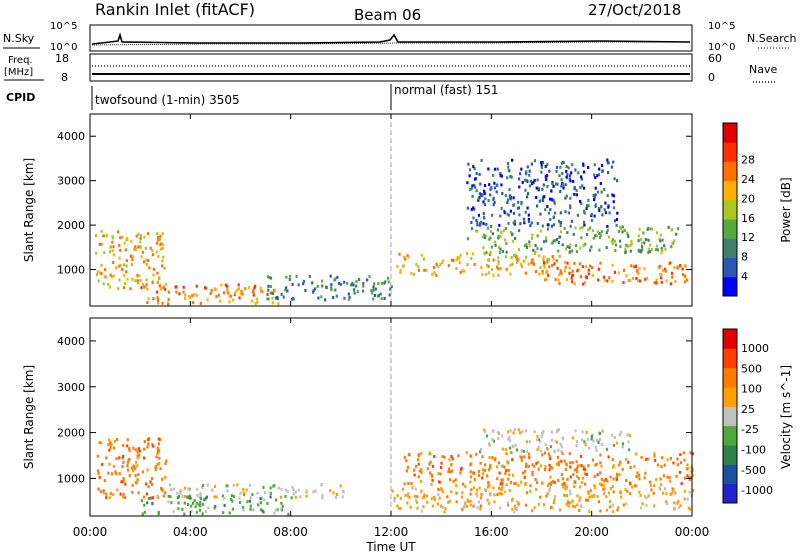 Image resolution: width=800 pixels, height=554 pixels. I want to click on colorbar-tick-label: -25, so click(750, 429).